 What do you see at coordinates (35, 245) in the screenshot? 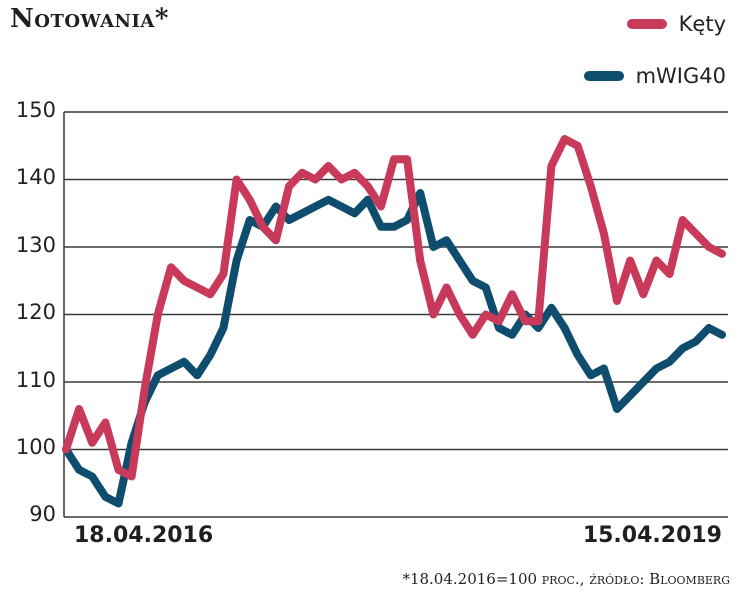
I see `y-tick-130: 130` at bounding box center [35, 245].